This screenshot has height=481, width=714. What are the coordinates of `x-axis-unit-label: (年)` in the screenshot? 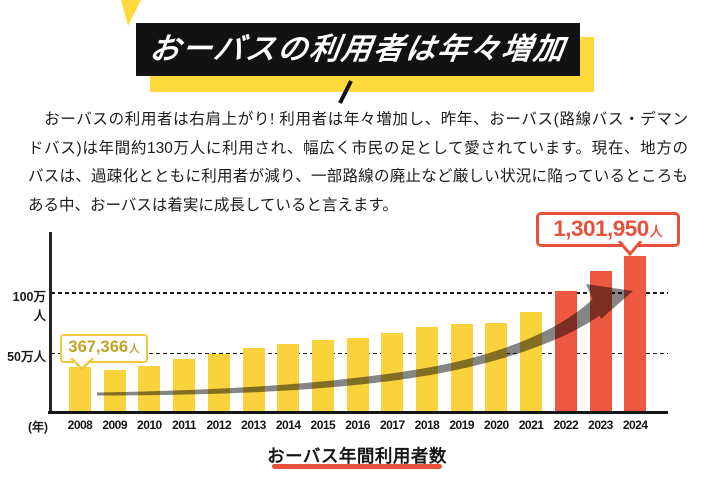 It's located at (38, 427).